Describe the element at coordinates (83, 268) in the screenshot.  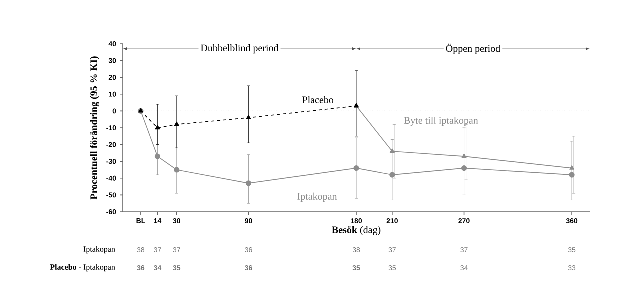
I see `text: Placebo - Iptakopan` at that location.